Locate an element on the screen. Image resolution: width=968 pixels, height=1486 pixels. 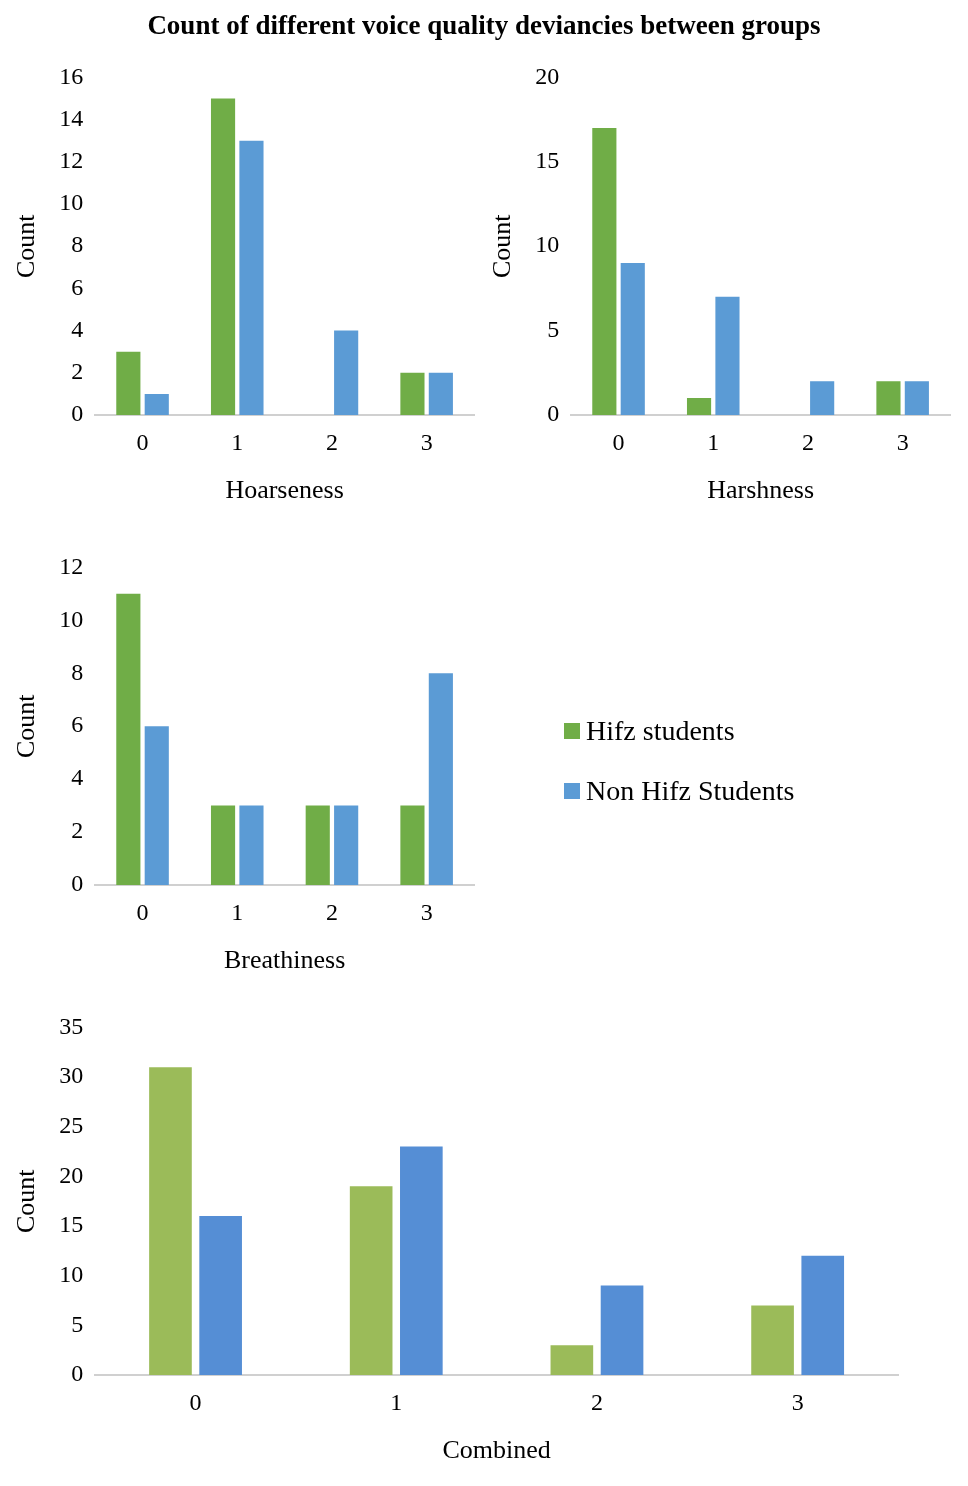
legend-label: Non Hifz Students is located at coordinates (690, 791).